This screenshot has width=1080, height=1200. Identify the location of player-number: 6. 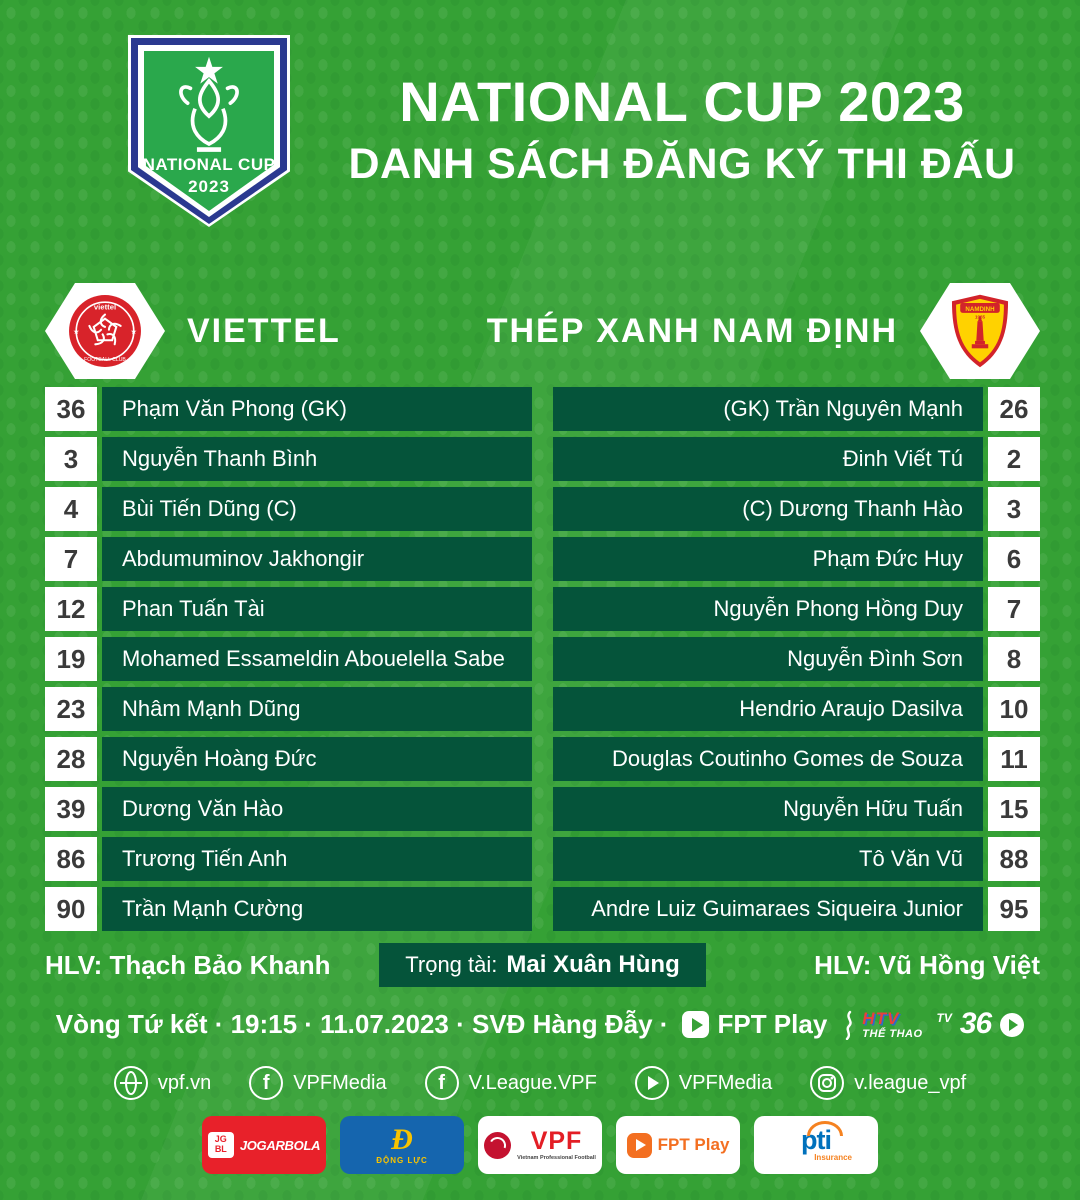
(1014, 559).